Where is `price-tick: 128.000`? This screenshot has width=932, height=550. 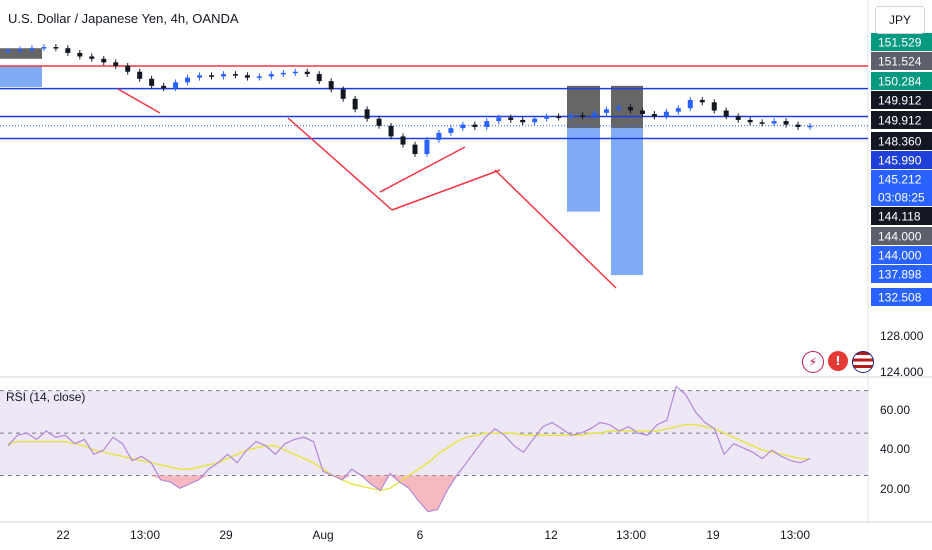 price-tick: 128.000 is located at coordinates (902, 336).